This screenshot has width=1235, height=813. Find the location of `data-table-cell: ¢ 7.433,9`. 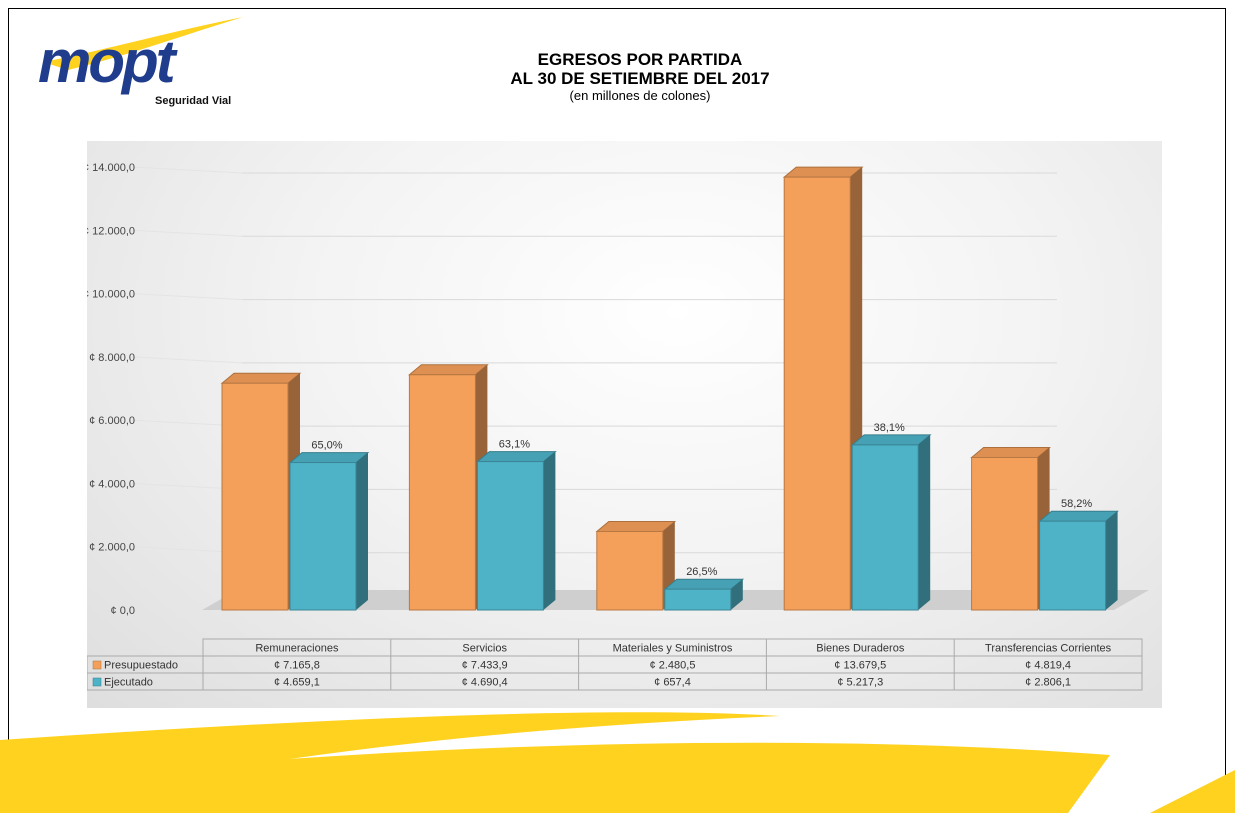

data-table-cell: ¢ 7.433,9 is located at coordinates (485, 666).